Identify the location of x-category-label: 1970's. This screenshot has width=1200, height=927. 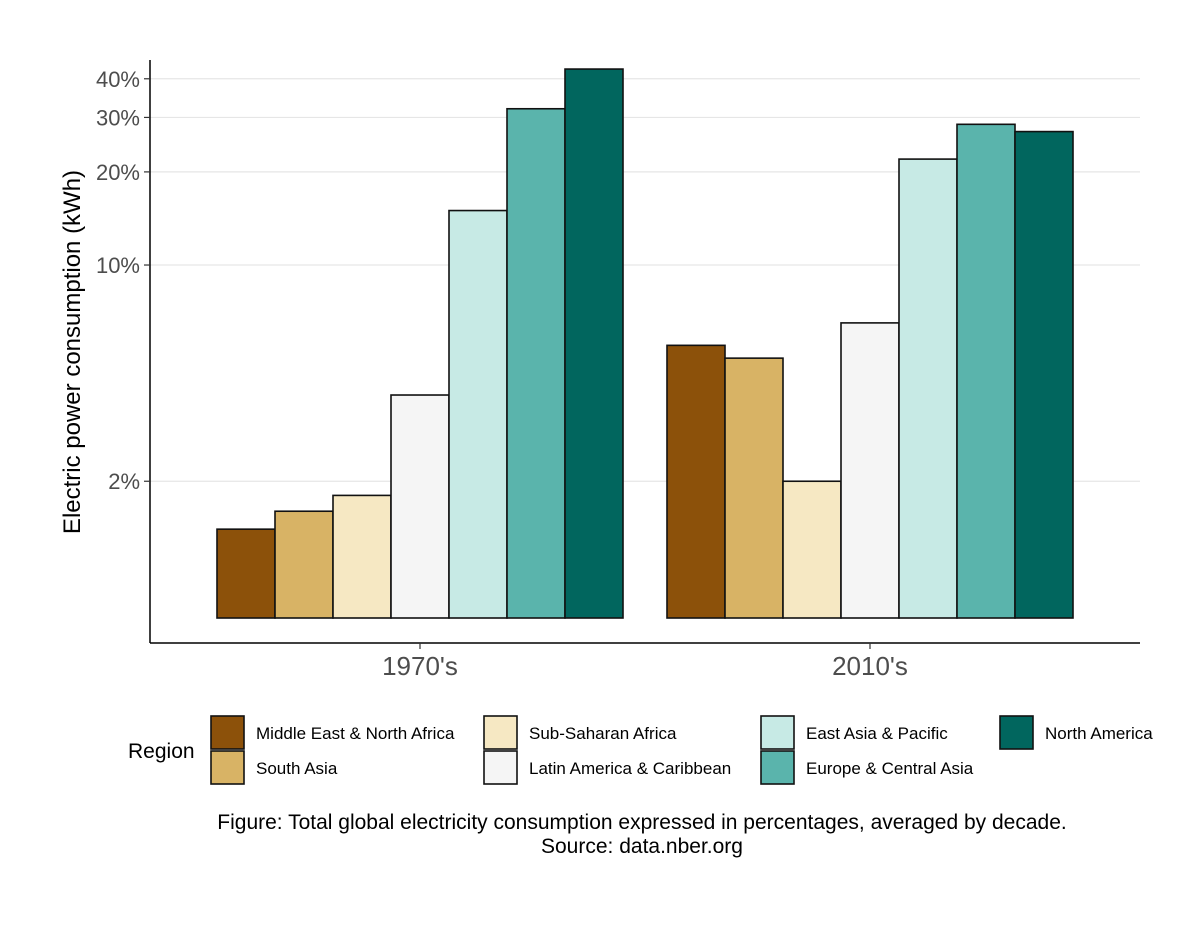
(420, 666).